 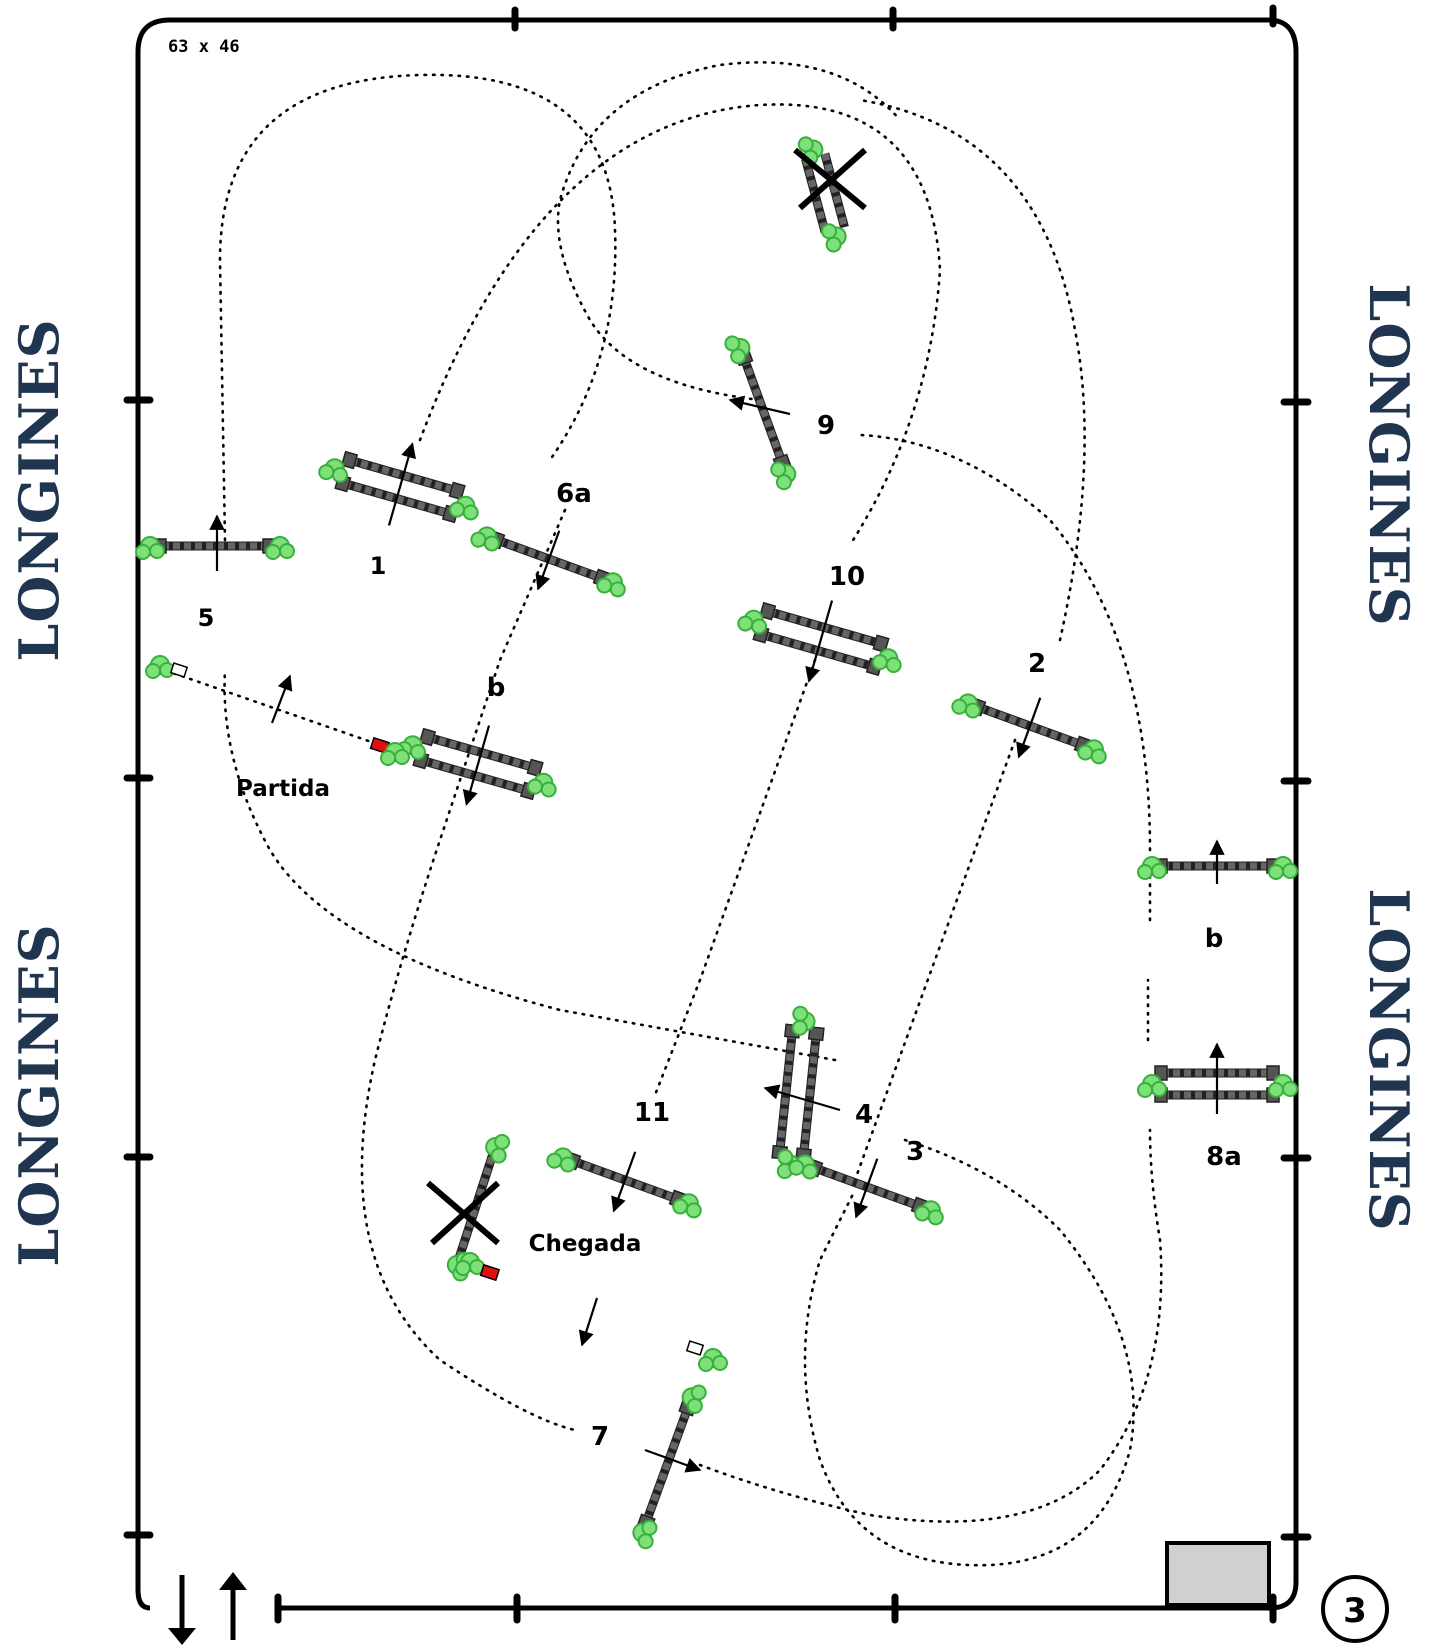 I want to click on fence-6a-label: 6a, so click(x=574, y=494).